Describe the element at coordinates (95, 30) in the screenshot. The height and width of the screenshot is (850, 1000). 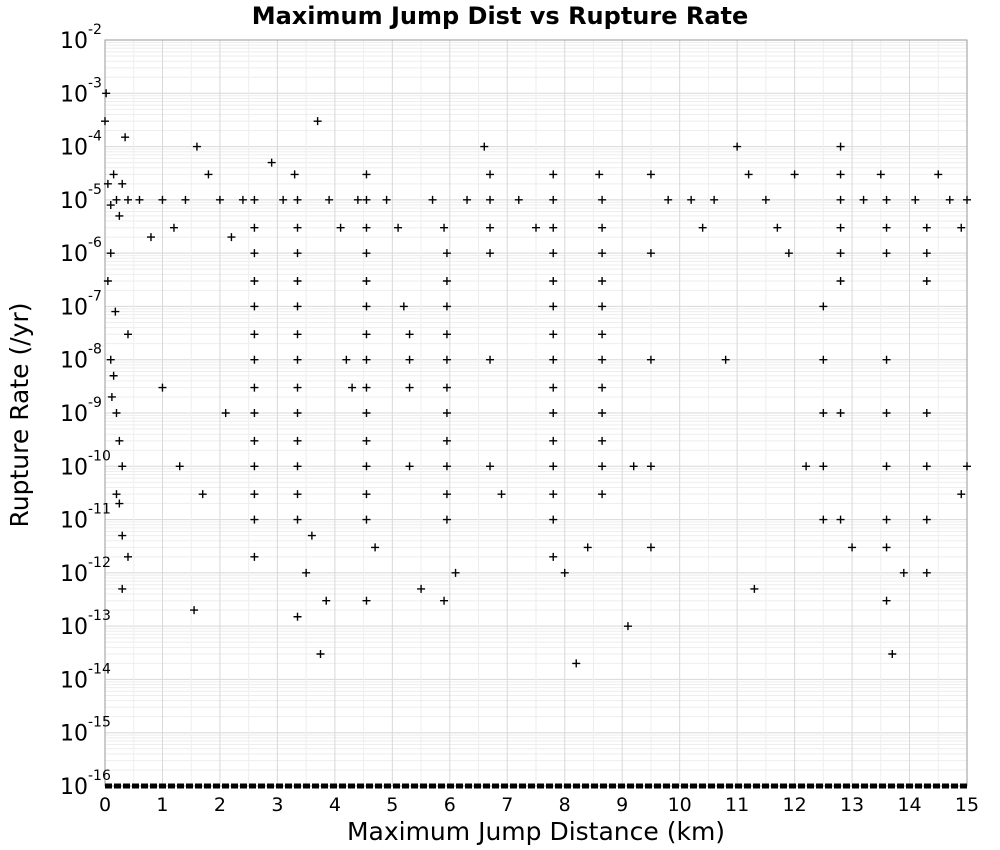
I see `y-tick-exponent: -2` at that location.